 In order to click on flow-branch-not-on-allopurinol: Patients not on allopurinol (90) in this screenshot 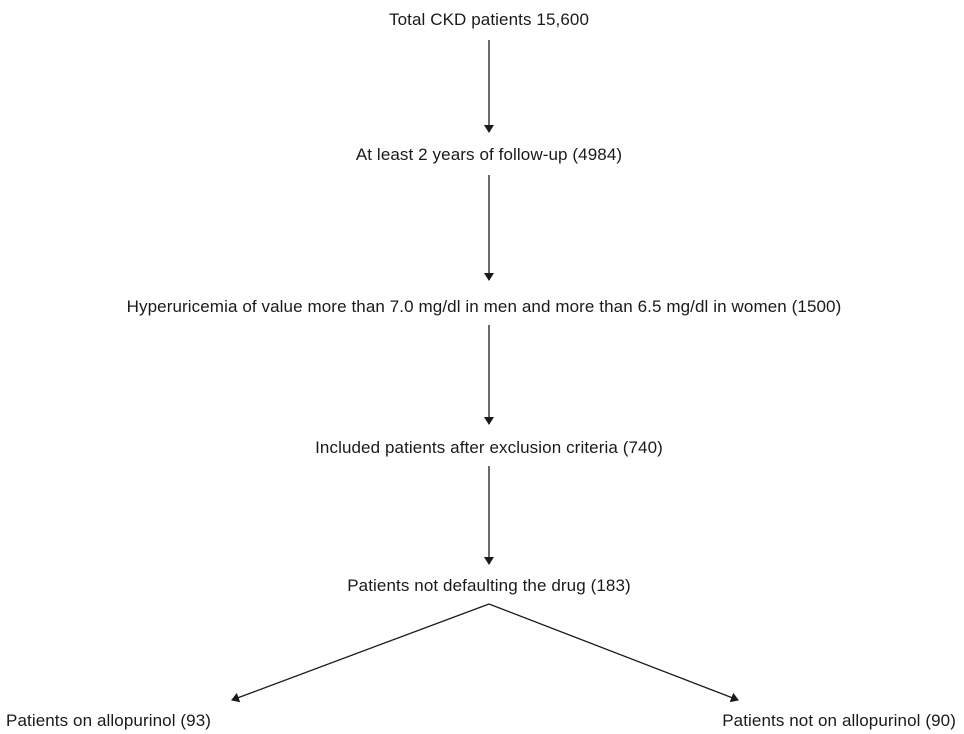, I will do `click(839, 720)`.